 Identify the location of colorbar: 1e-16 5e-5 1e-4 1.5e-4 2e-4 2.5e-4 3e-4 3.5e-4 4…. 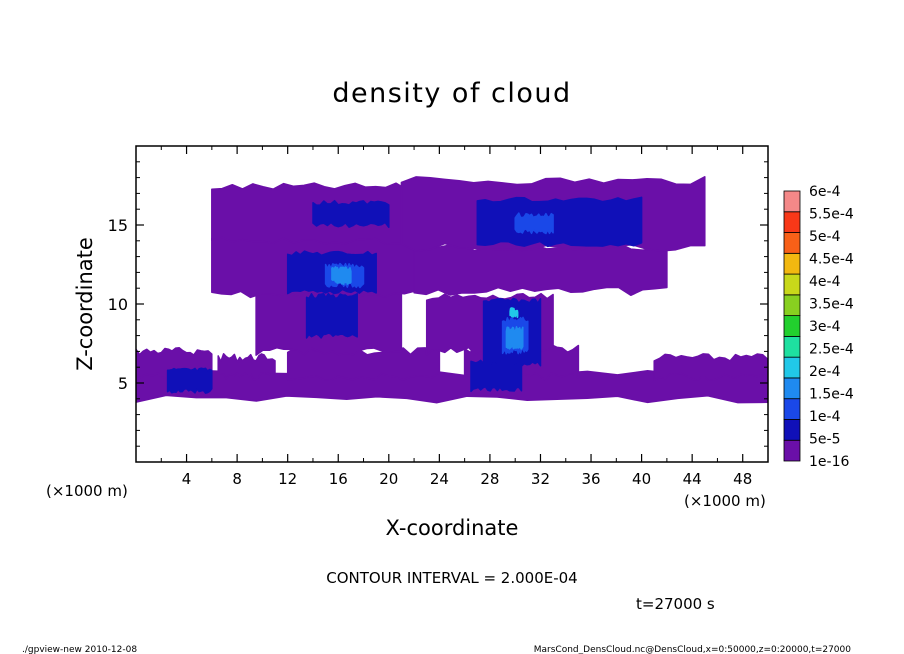
(818, 327).